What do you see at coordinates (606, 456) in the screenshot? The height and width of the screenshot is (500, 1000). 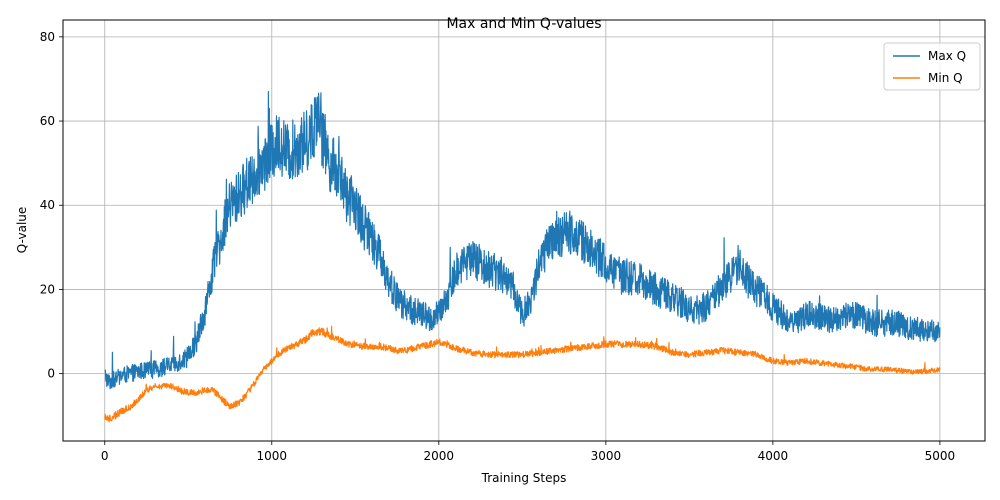 I see `x-tick-label: 3000` at bounding box center [606, 456].